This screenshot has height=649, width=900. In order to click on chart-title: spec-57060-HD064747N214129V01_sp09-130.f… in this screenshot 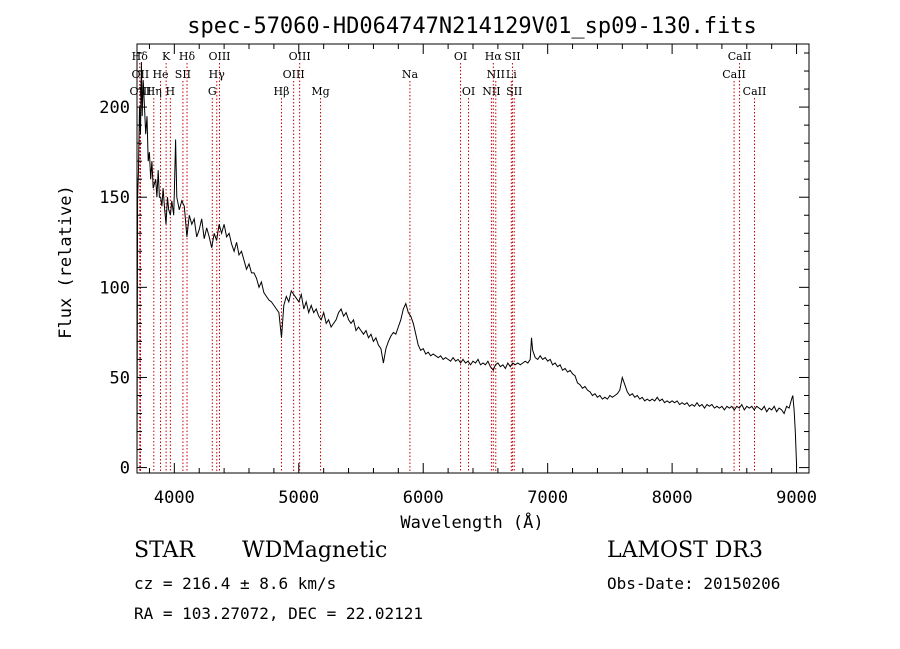, I will do `click(472, 26)`.